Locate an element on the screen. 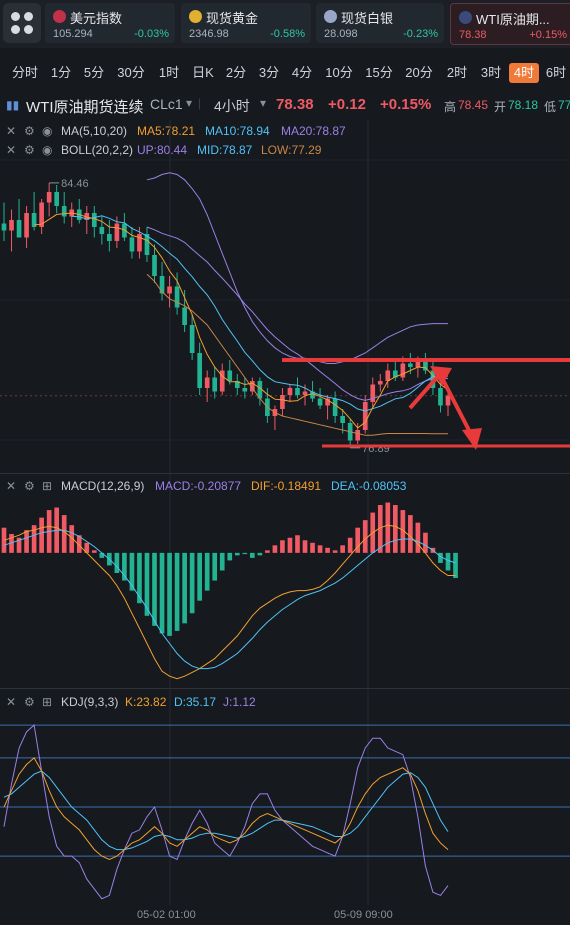 The width and height of the screenshot is (570, 925). period-tab: 1时 is located at coordinates (169, 72).